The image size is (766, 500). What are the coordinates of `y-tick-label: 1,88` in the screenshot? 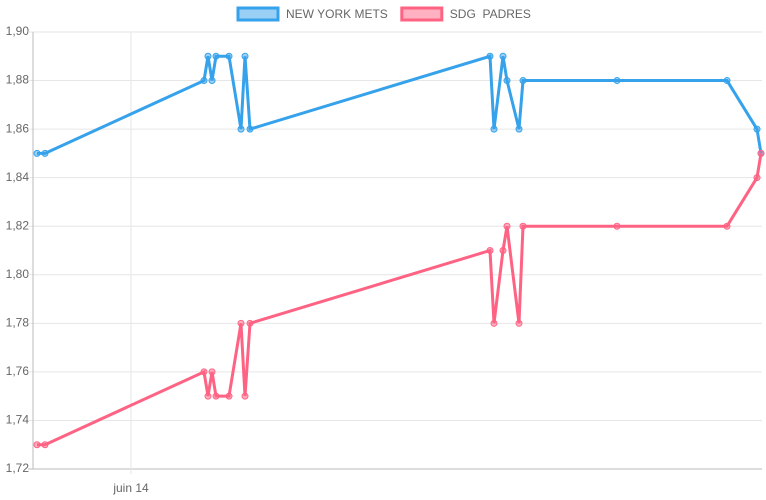 It's located at (18, 80).